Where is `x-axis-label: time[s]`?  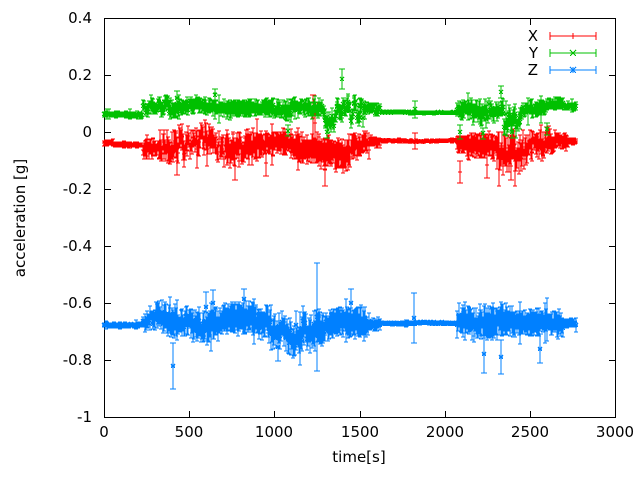
x-axis-label: time[s] is located at coordinates (358, 457).